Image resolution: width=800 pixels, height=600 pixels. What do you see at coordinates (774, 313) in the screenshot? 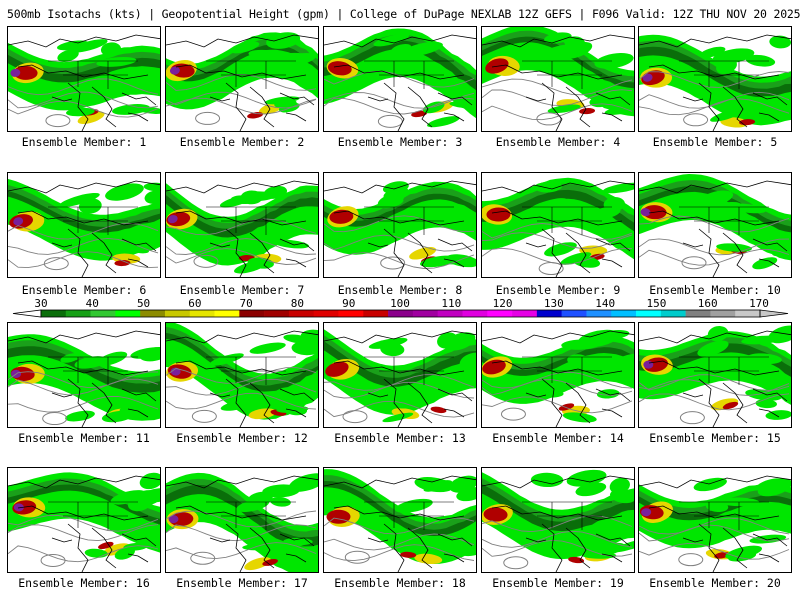
I see `colorbar-max-arrow` at bounding box center [774, 313].